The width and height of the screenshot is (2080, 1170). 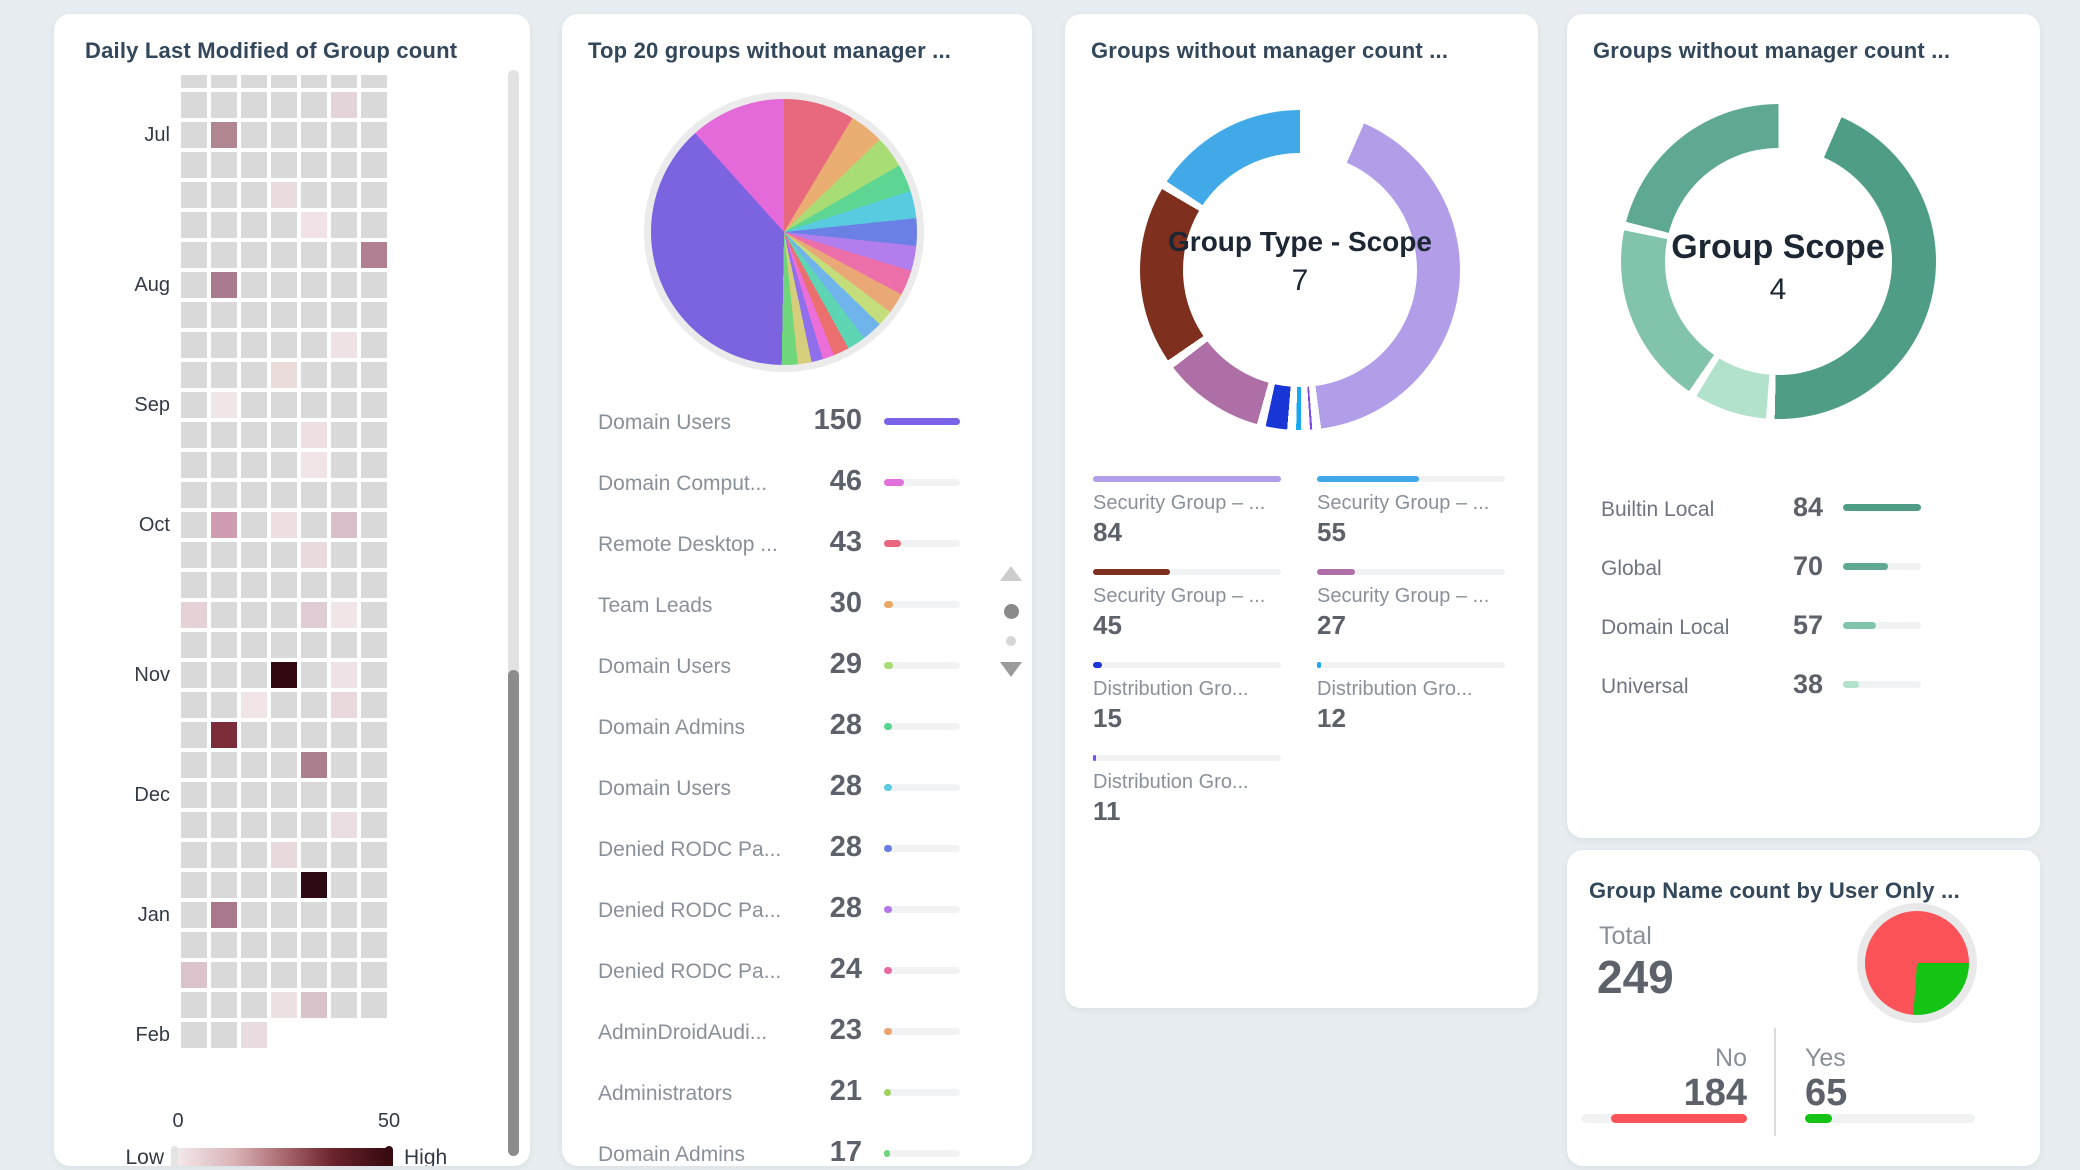 What do you see at coordinates (1803, 630) in the screenshot?
I see `legend-row: Domain Local 57` at bounding box center [1803, 630].